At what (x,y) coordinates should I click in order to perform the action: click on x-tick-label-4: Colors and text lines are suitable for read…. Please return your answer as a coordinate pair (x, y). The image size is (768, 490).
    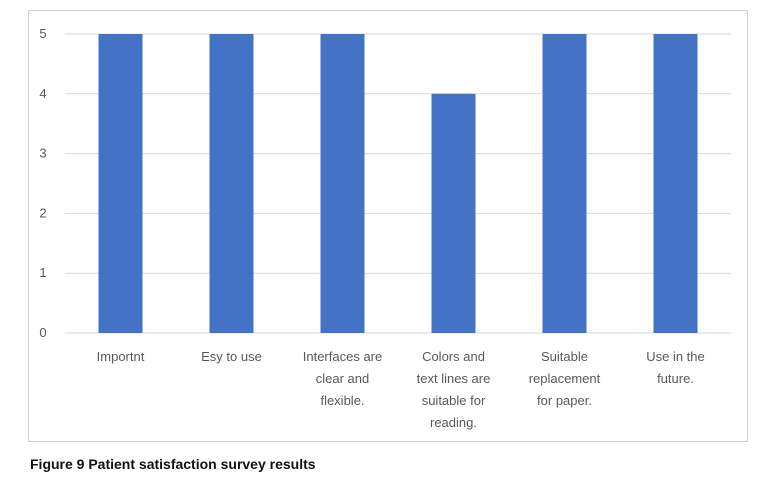
    Looking at the image, I should click on (454, 389).